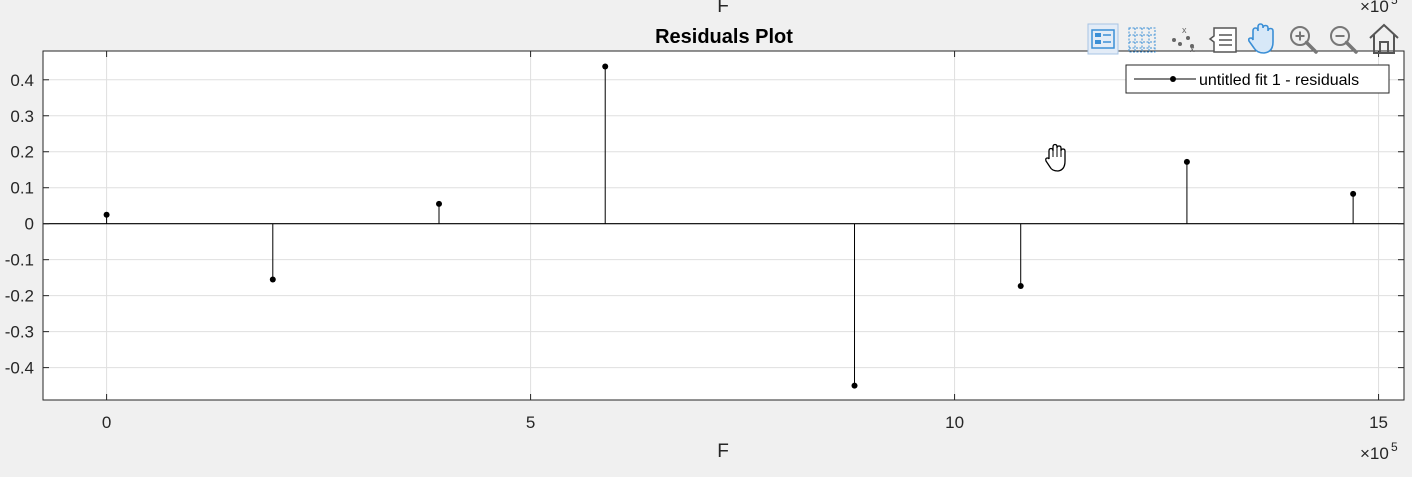  Describe the element at coordinates (1222, 40) in the screenshot. I see `brush-icon` at that location.